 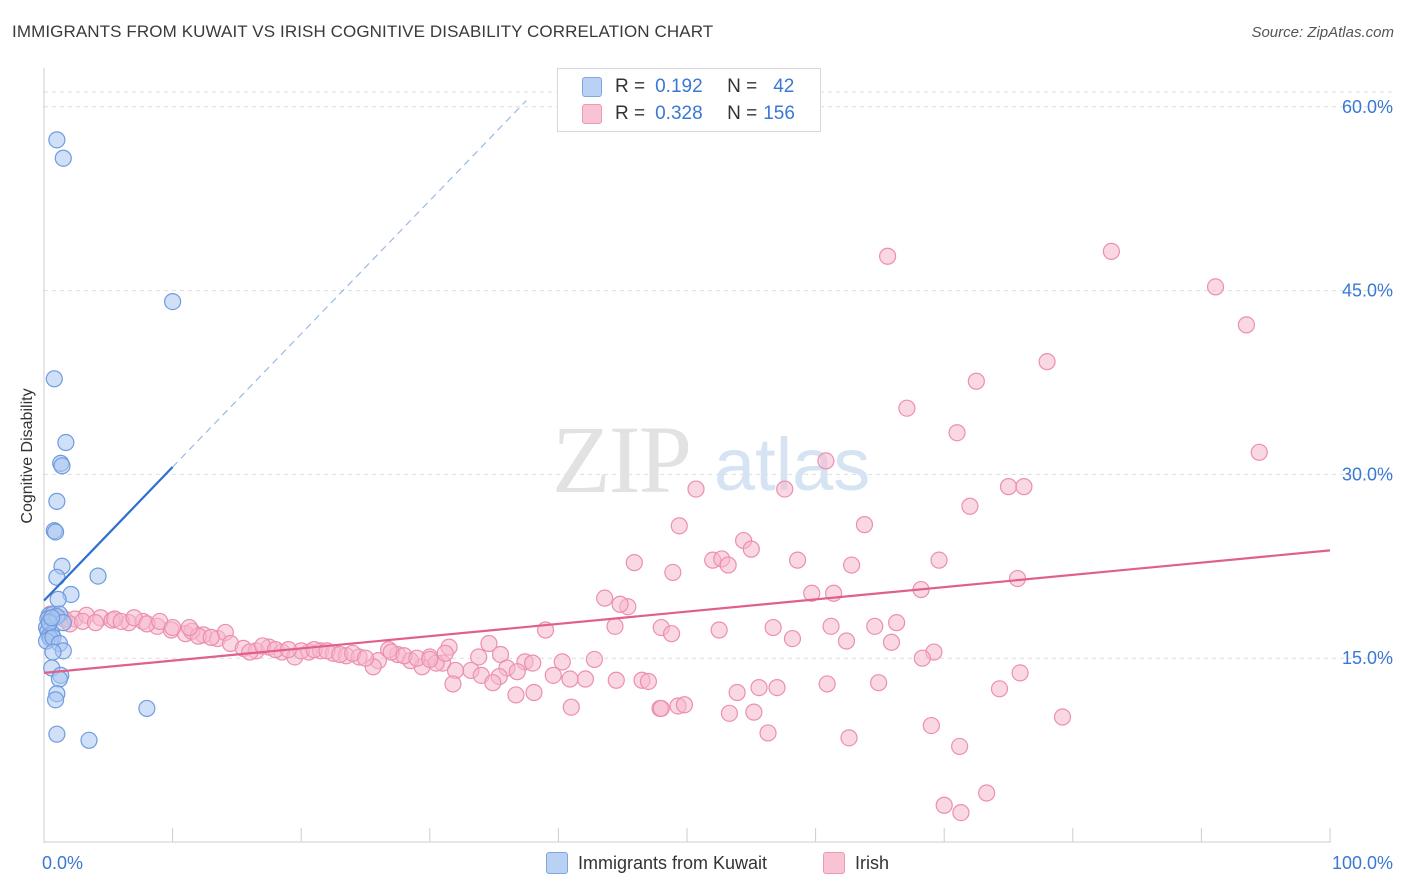 I want to click on kuwait-r-label: R =, so click(x=630, y=86).